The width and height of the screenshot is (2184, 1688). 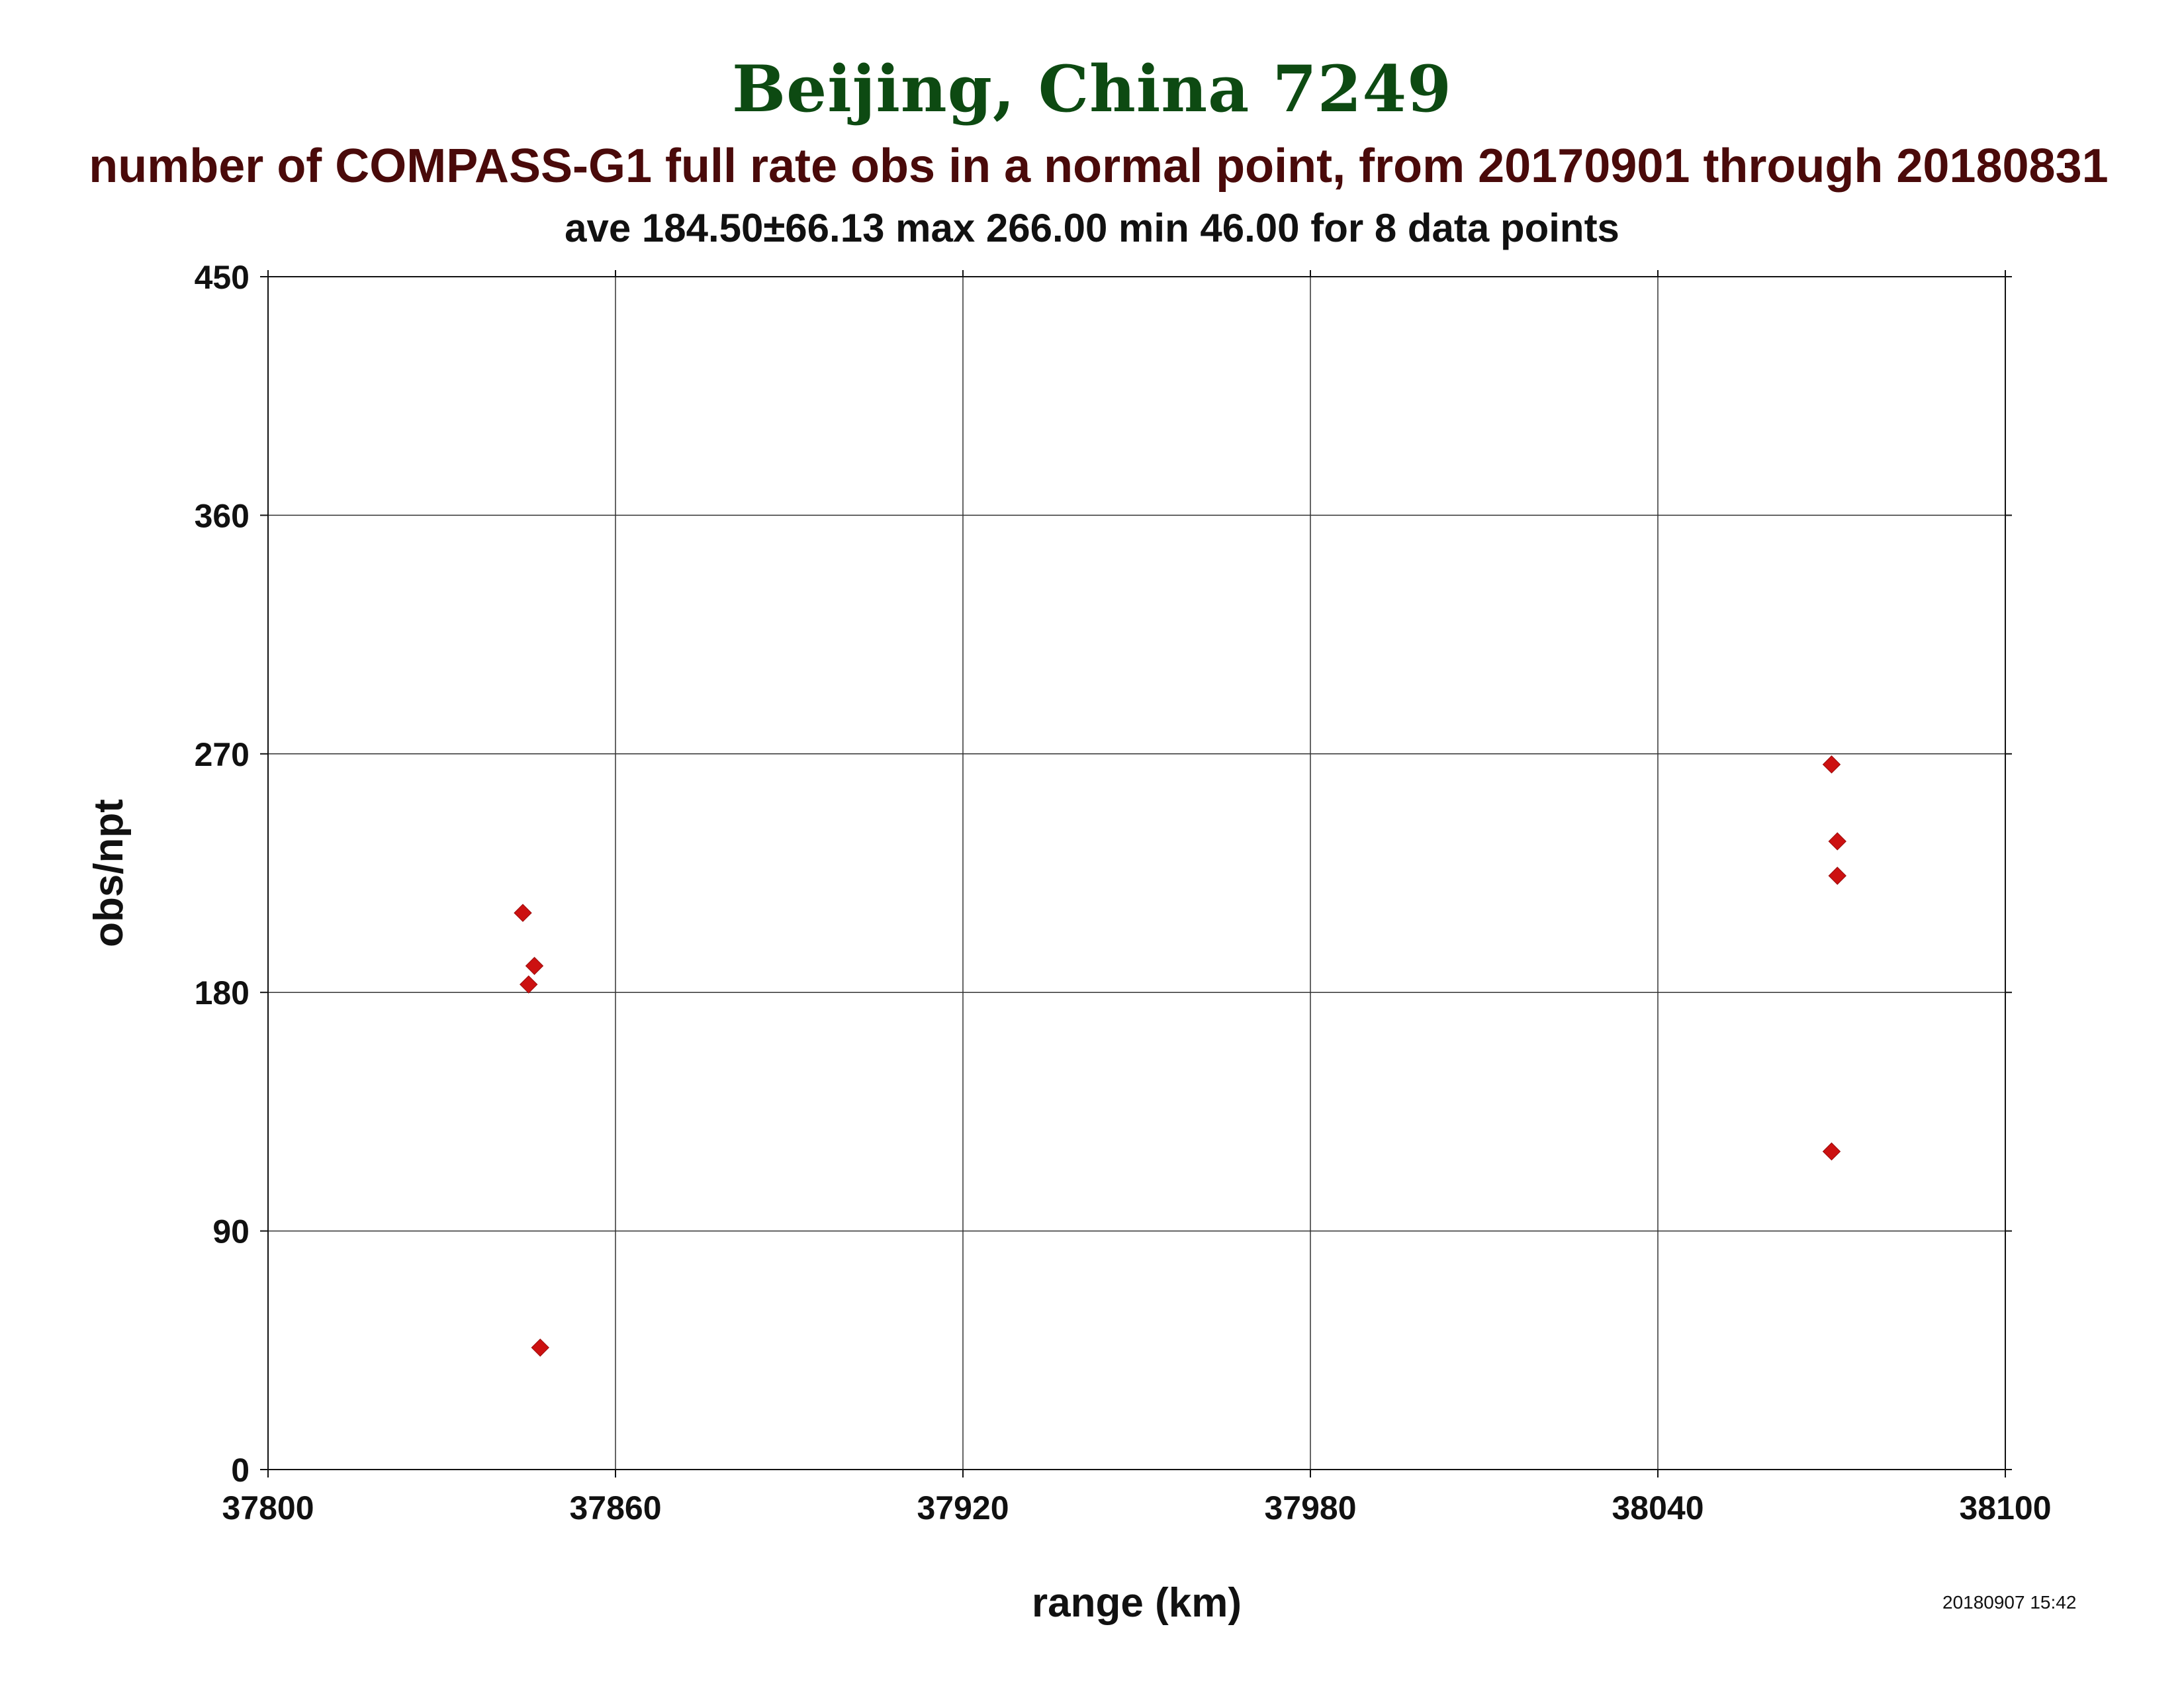 What do you see at coordinates (963, 1507) in the screenshot?
I see `x-tick-label: 37920` at bounding box center [963, 1507].